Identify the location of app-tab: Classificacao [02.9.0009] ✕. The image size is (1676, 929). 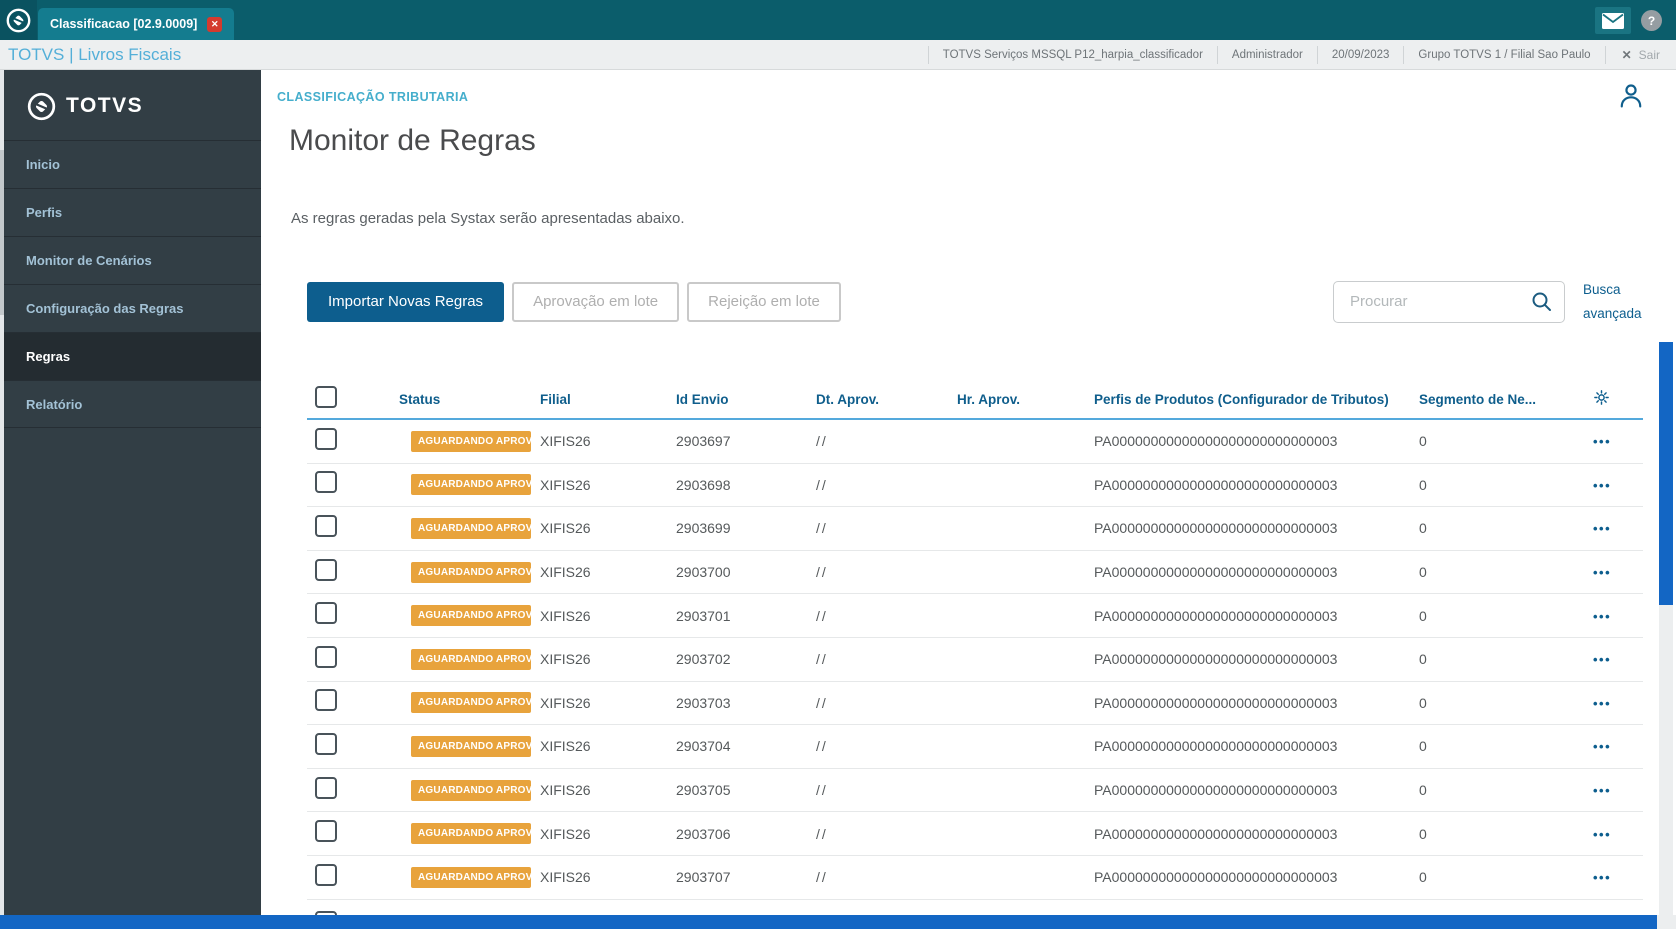
(136, 24).